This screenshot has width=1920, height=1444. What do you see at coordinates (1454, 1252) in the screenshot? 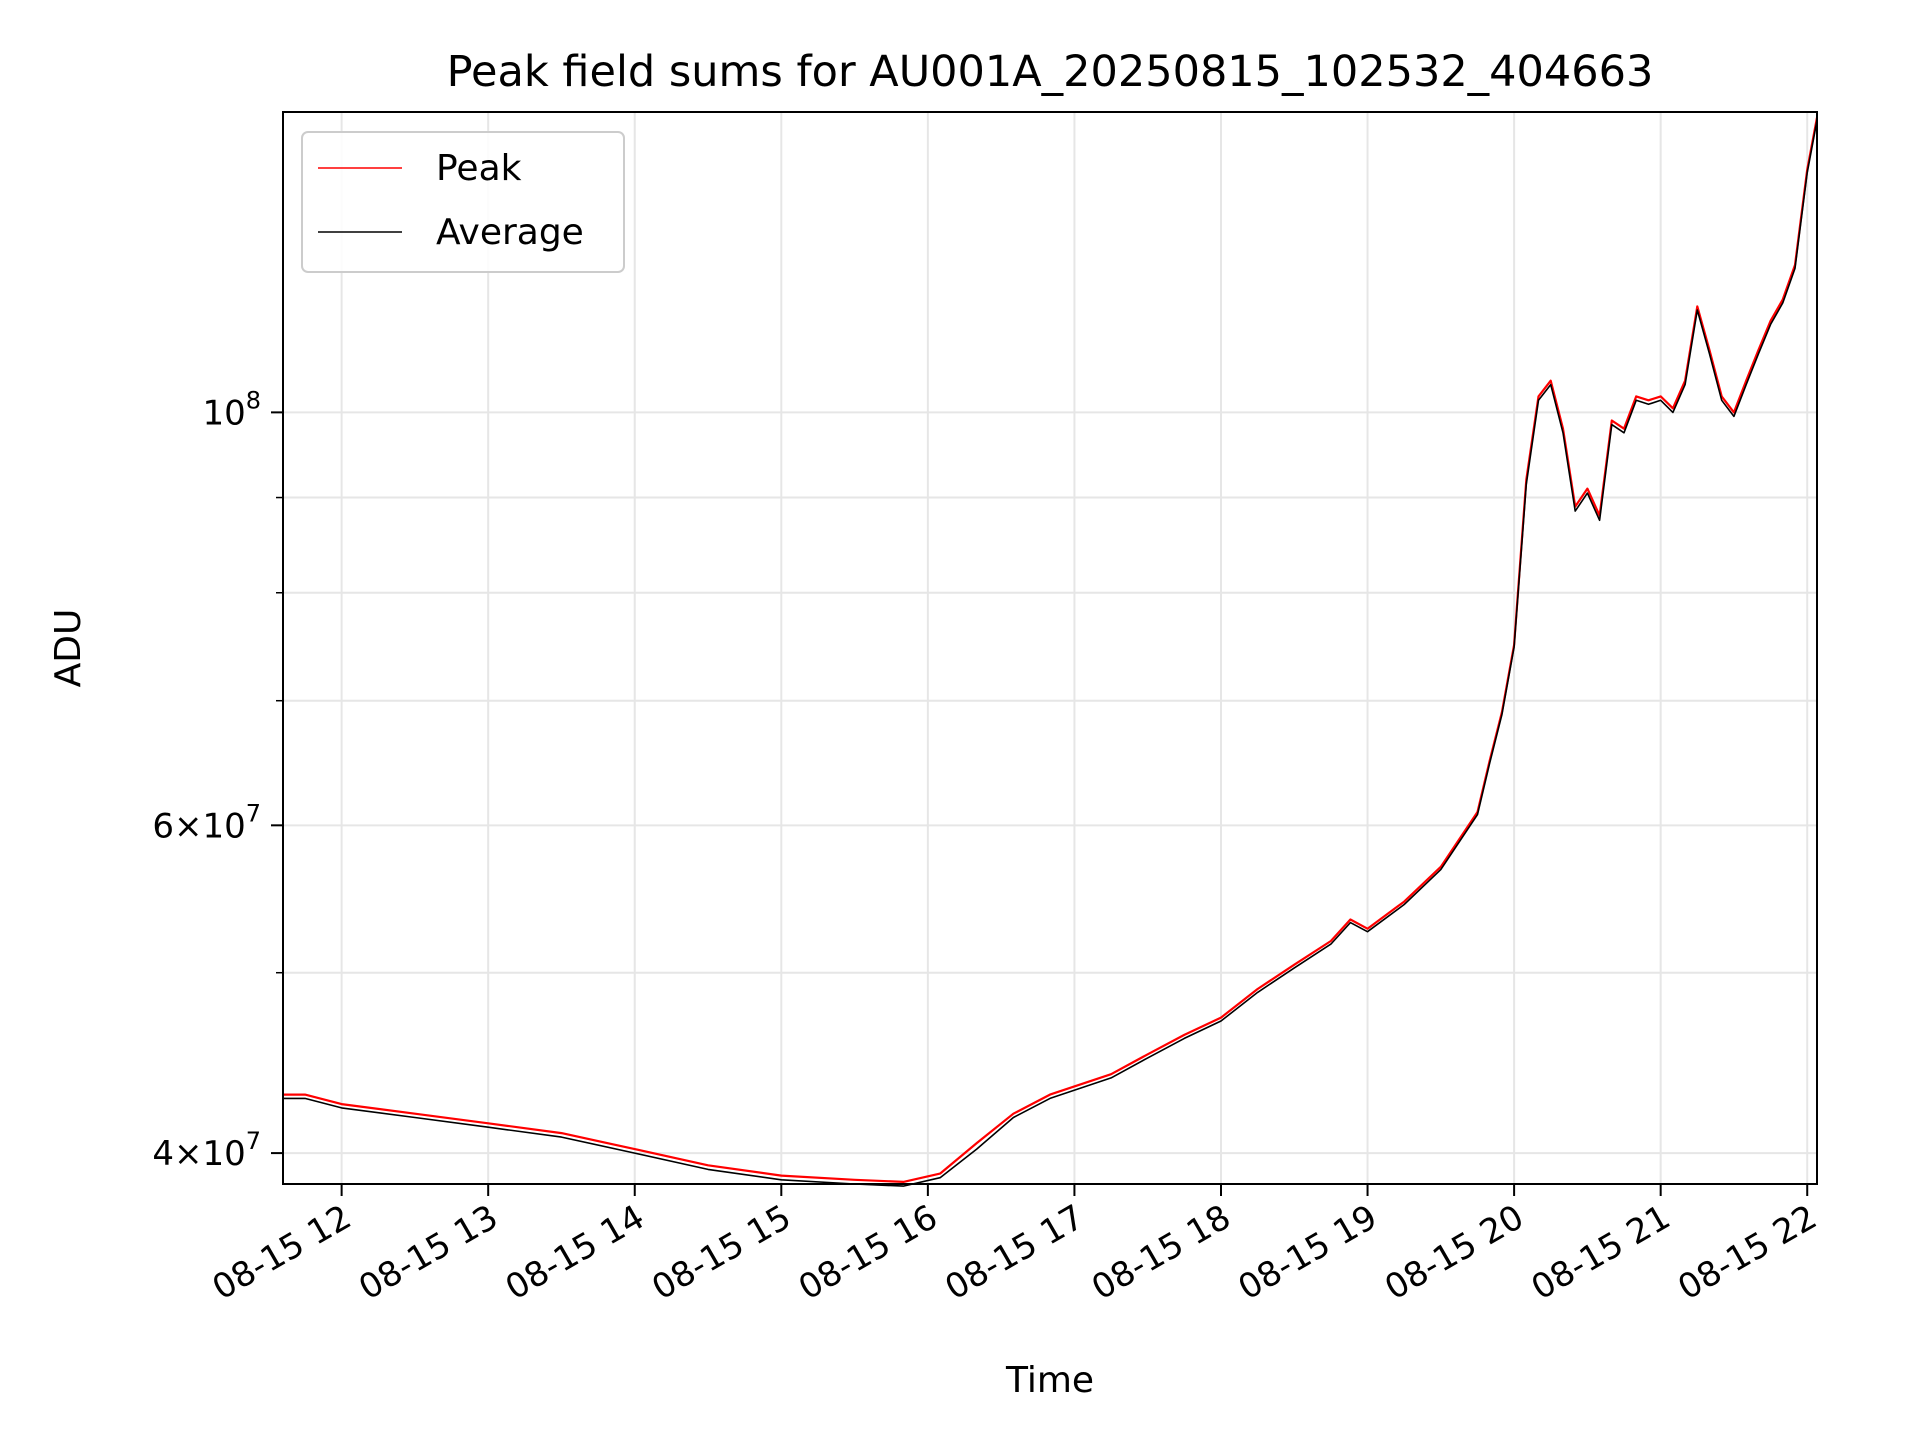
I see `x-tick-label: 08-15 20` at bounding box center [1454, 1252].